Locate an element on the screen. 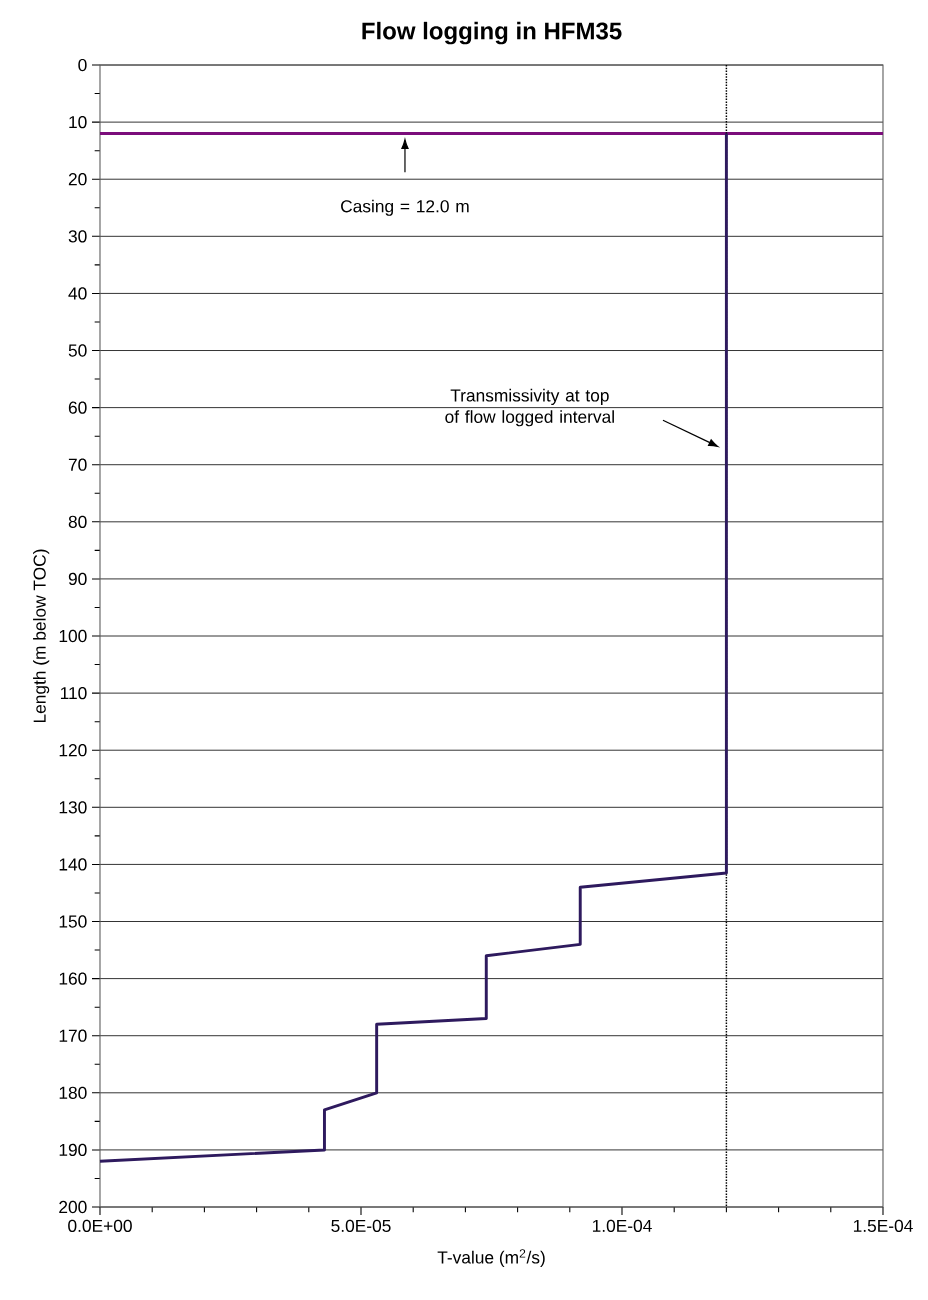 Image resolution: width=928 pixels, height=1300 pixels. y-tick-label: 40 is located at coordinates (77, 293).